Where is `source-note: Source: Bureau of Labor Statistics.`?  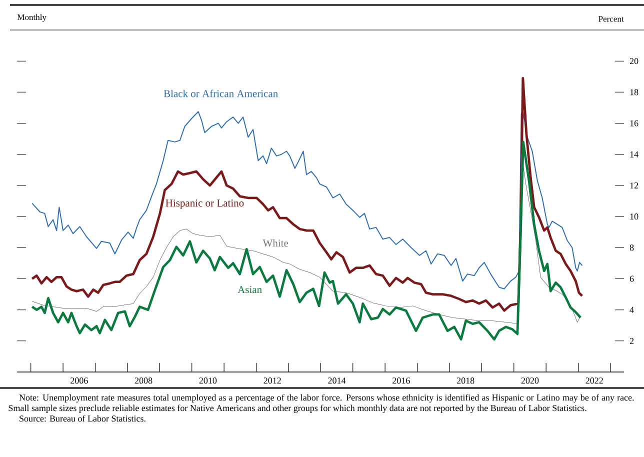
source-note: Source: Bureau of Labor Statistics. is located at coordinates (83, 418).